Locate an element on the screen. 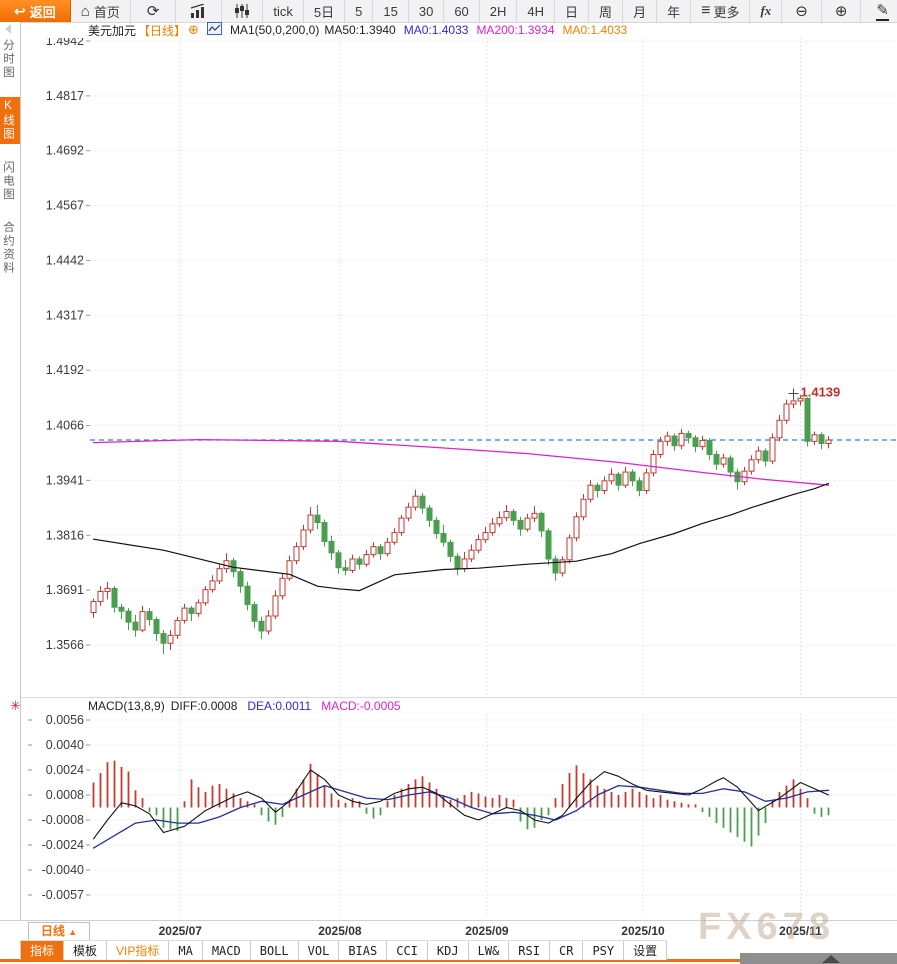 The image size is (897, 964). ma50-value: MA50:1.3940 is located at coordinates (360, 30).